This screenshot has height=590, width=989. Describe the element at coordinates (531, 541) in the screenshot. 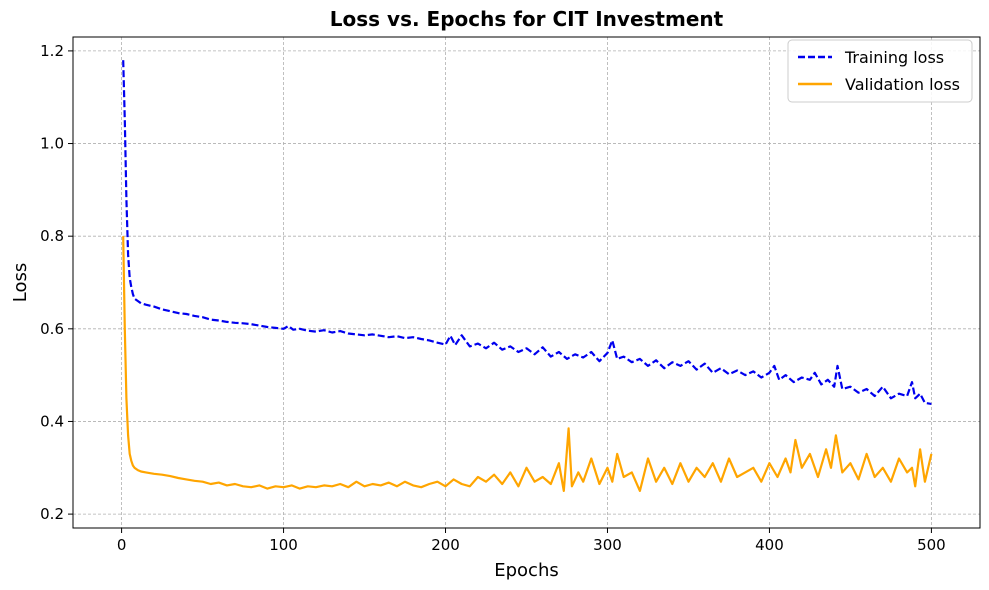

I see `x-axis-ticks: 0 100 200 300 400 500` at that location.